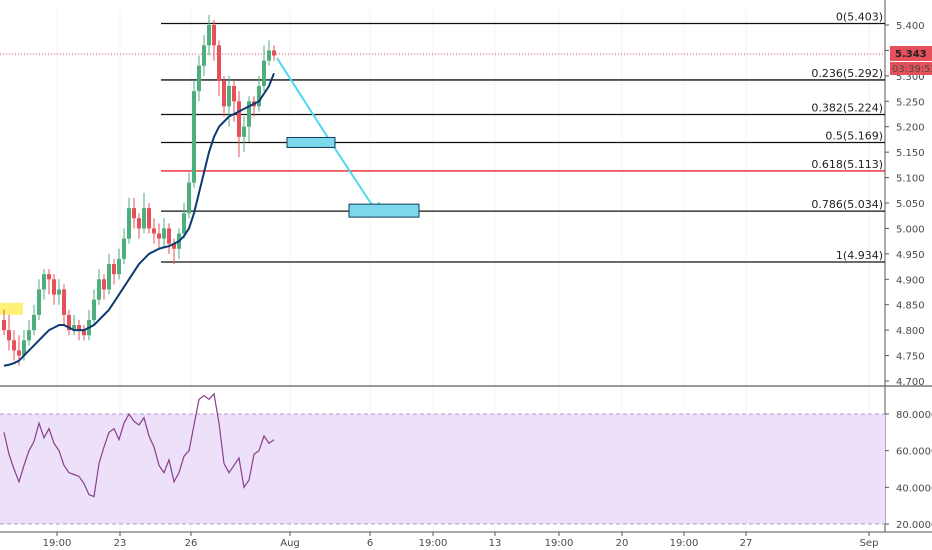  Describe the element at coordinates (910, 331) in the screenshot. I see `price-tick-label: 4.800` at that location.